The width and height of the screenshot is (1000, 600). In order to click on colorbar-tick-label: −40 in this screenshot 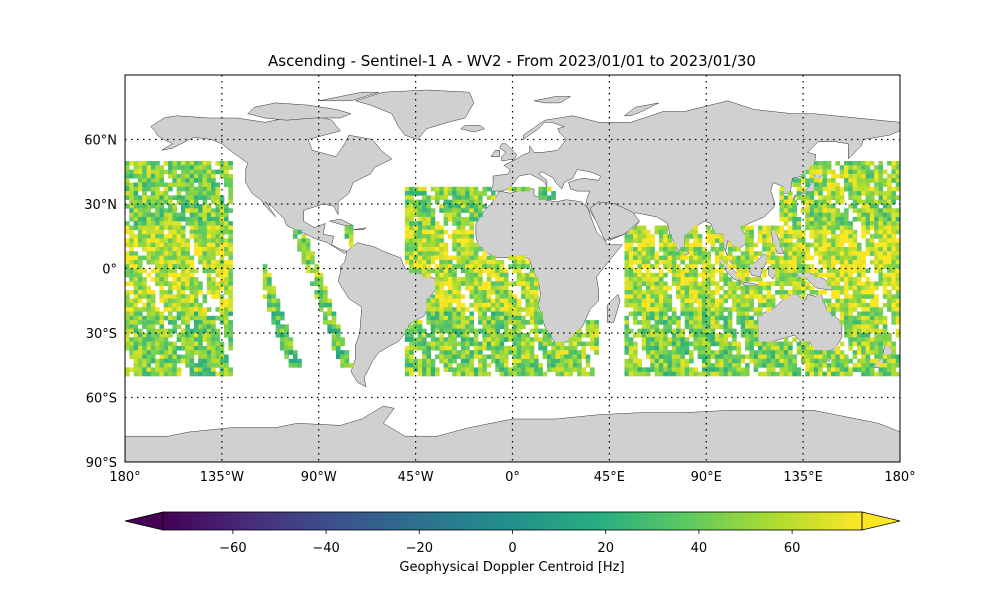, I will do `click(325, 548)`.